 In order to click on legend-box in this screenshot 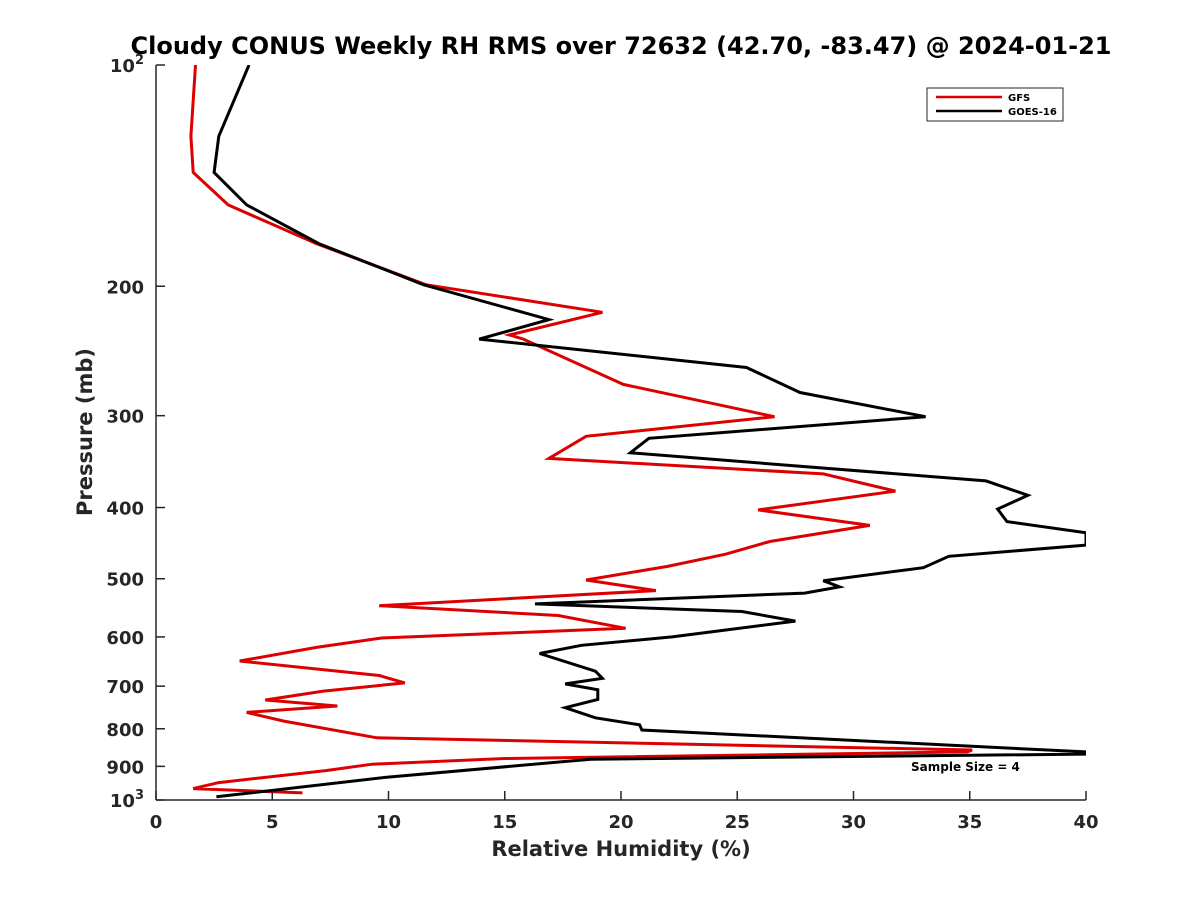, I will do `click(995, 104)`.